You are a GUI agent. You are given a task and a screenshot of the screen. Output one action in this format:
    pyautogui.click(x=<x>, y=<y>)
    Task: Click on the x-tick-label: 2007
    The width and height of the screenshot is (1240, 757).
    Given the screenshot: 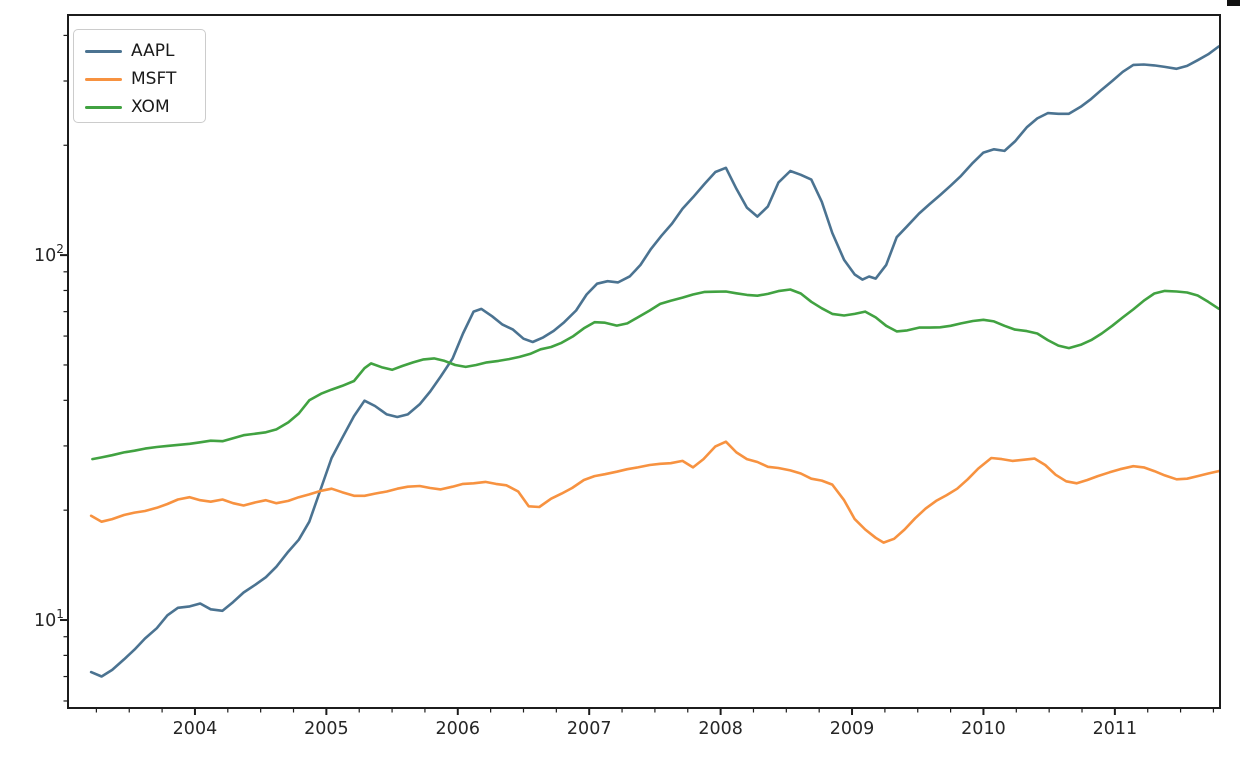 What is the action you would take?
    pyautogui.click(x=589, y=729)
    